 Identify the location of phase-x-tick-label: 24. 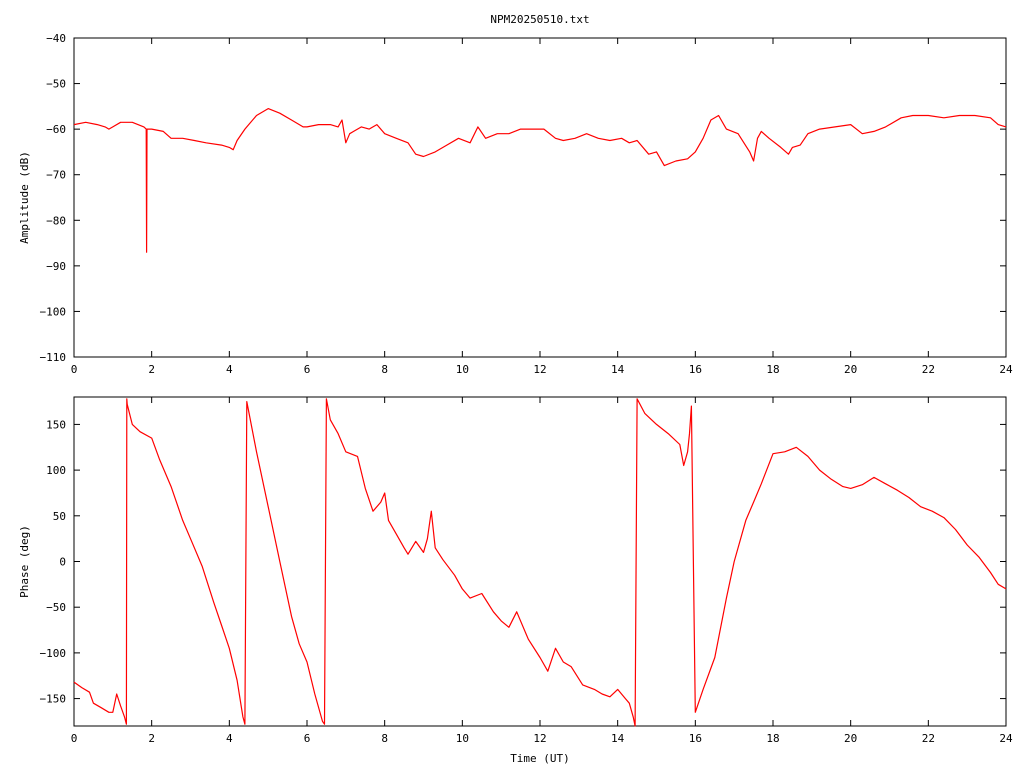
(1006, 738).